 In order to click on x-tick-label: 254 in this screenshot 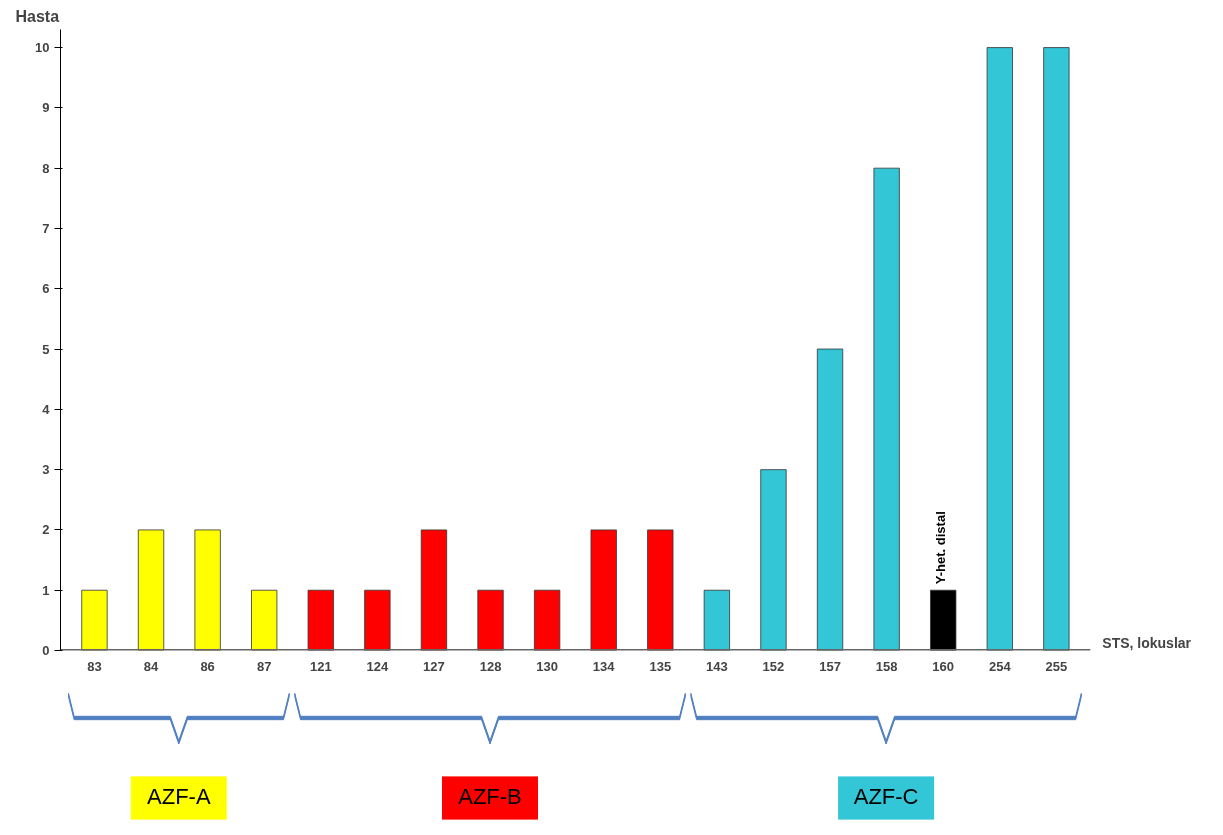, I will do `click(1000, 666)`.